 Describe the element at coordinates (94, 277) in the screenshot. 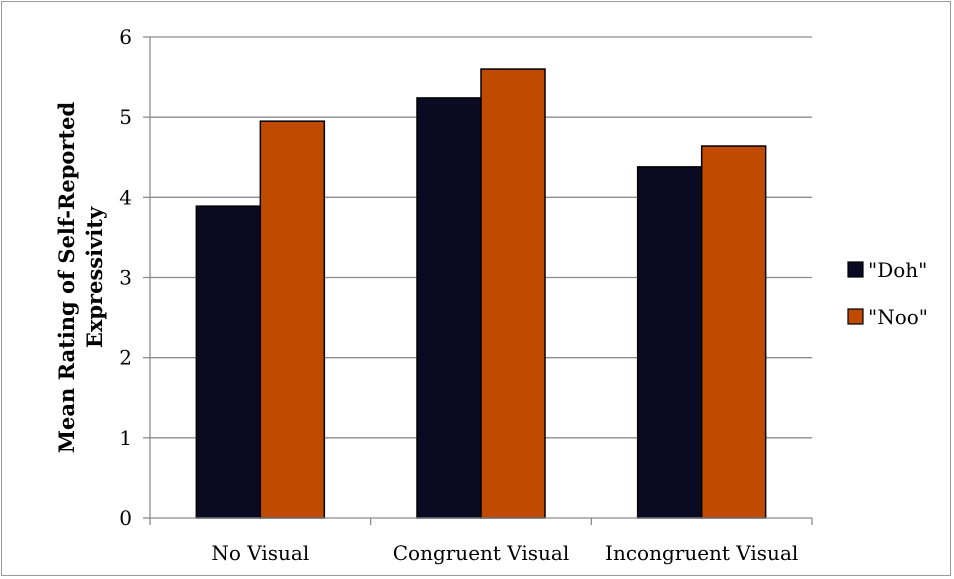

I see `y-axis-title-line: Expressivity` at that location.